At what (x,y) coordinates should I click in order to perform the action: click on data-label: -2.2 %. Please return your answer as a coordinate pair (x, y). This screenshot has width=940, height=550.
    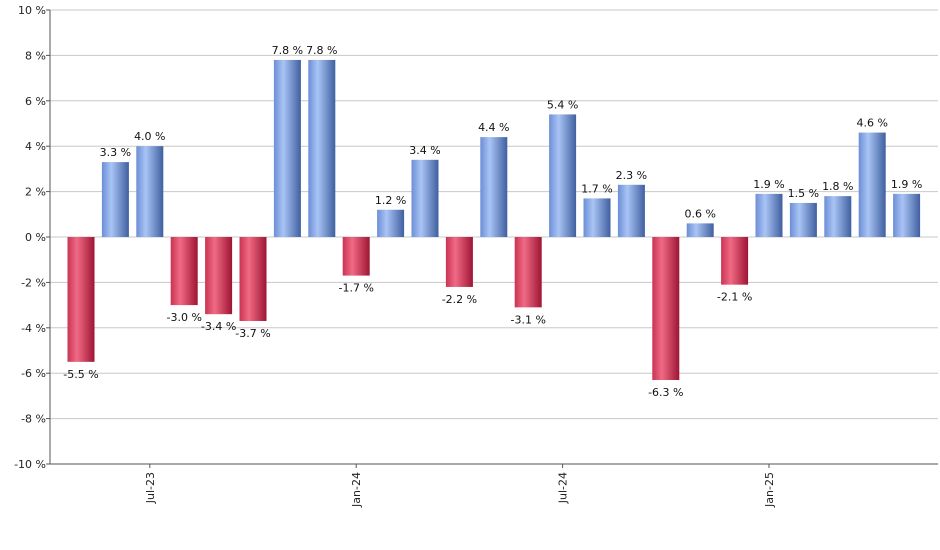
    Looking at the image, I should click on (459, 299).